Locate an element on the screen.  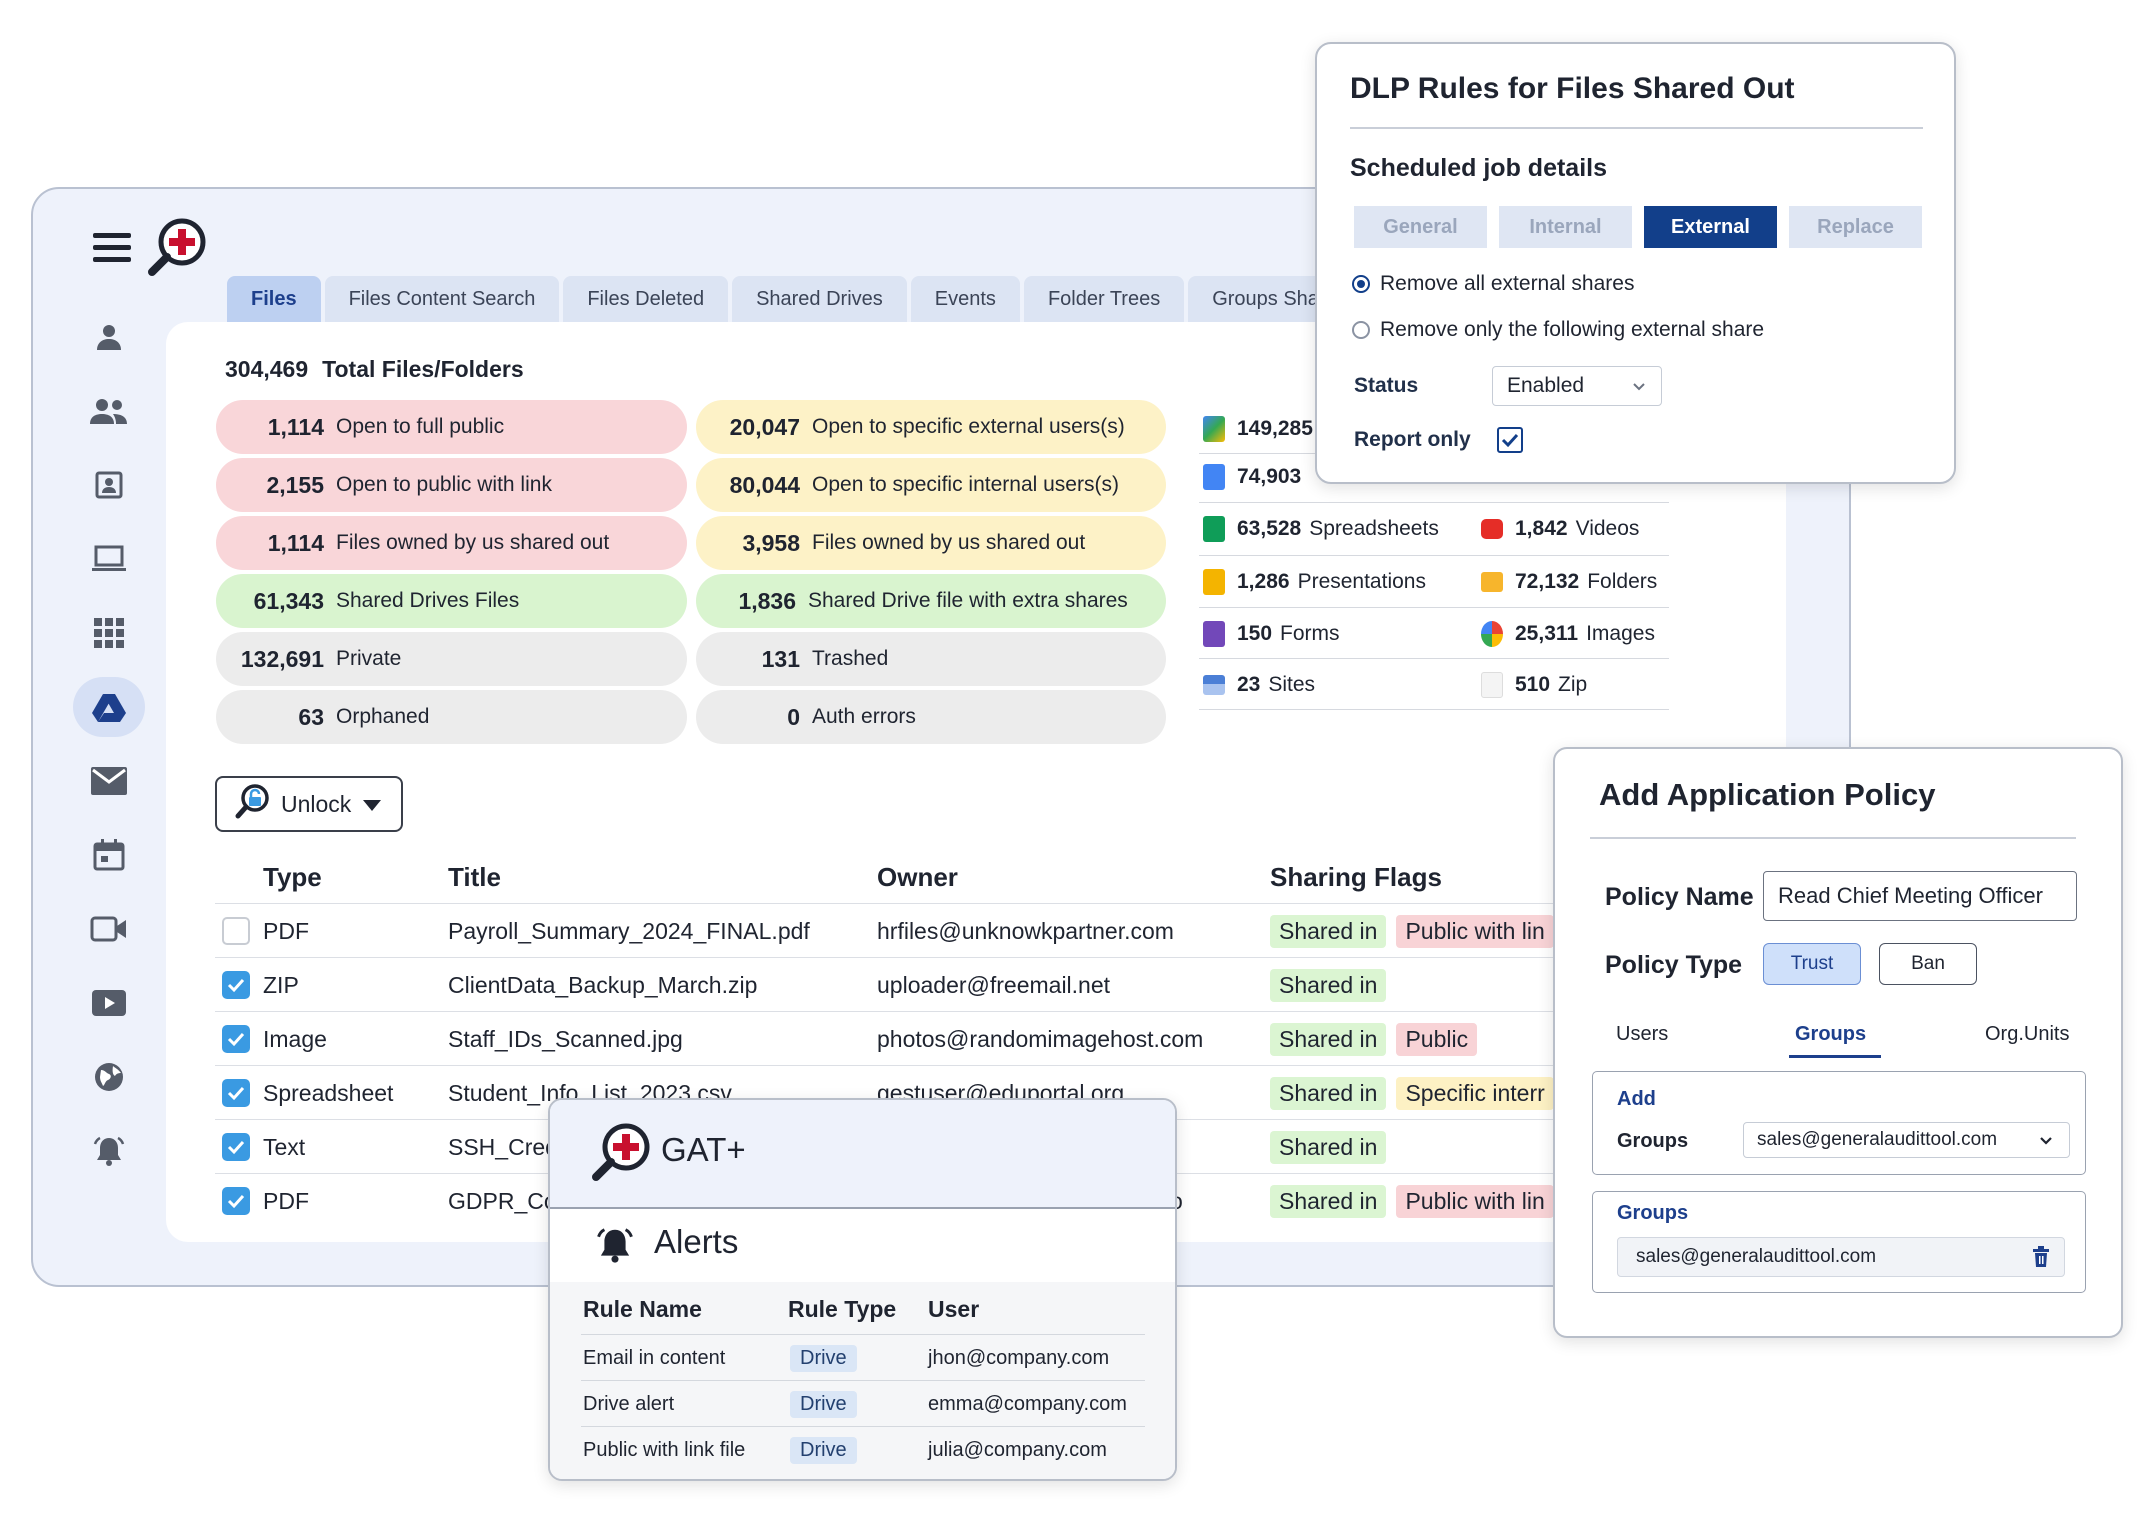
file-type-count: 149,285 is located at coordinates (1275, 428).